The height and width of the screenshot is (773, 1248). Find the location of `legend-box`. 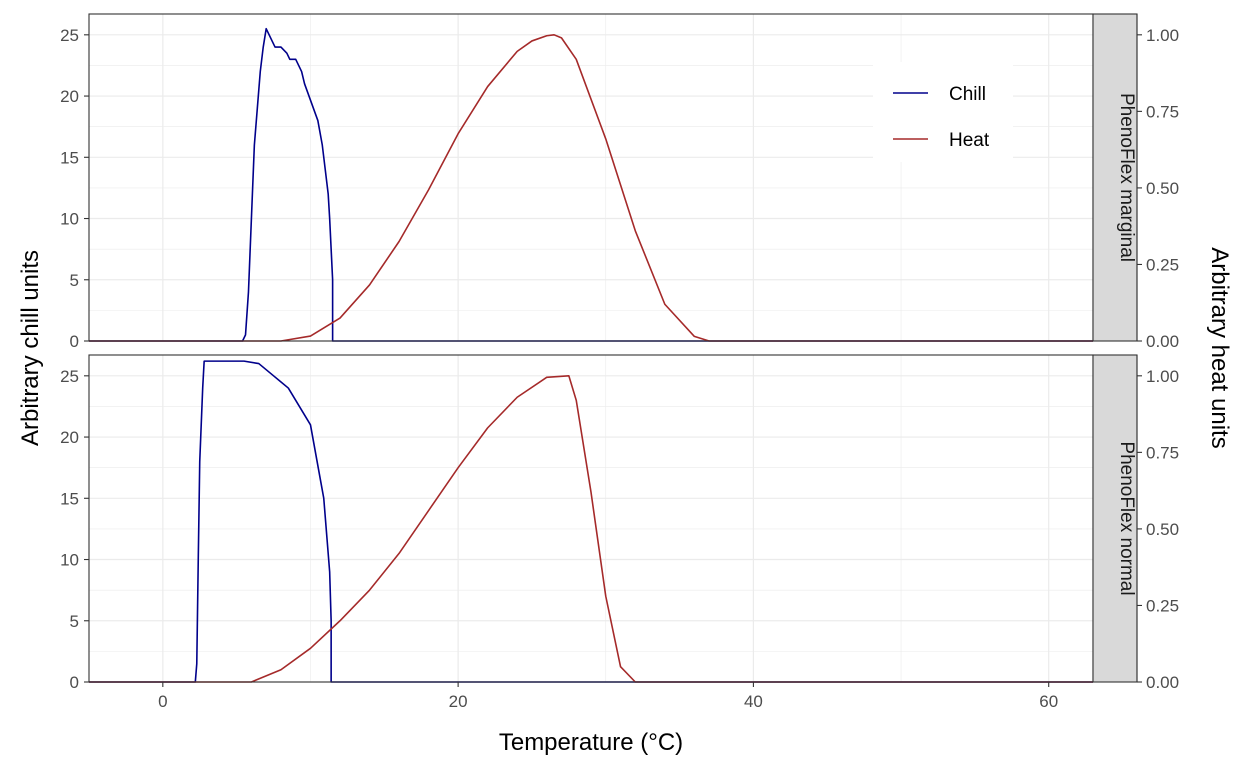

legend-box is located at coordinates (943, 112).